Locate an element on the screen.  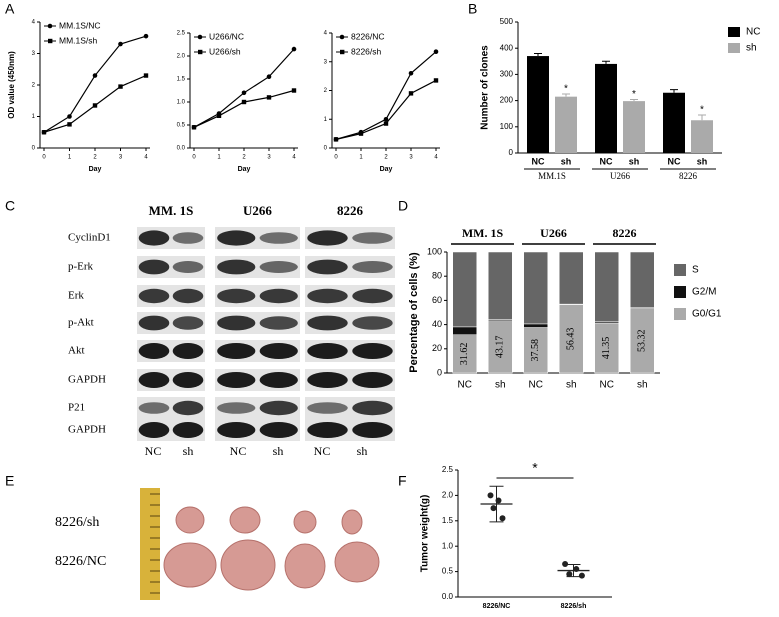
y-tick-label: 20 is located at coordinates (437, 348).